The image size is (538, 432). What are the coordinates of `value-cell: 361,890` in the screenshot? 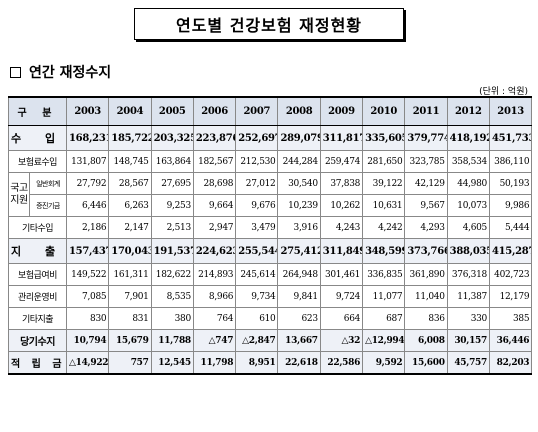 It's located at (426, 274).